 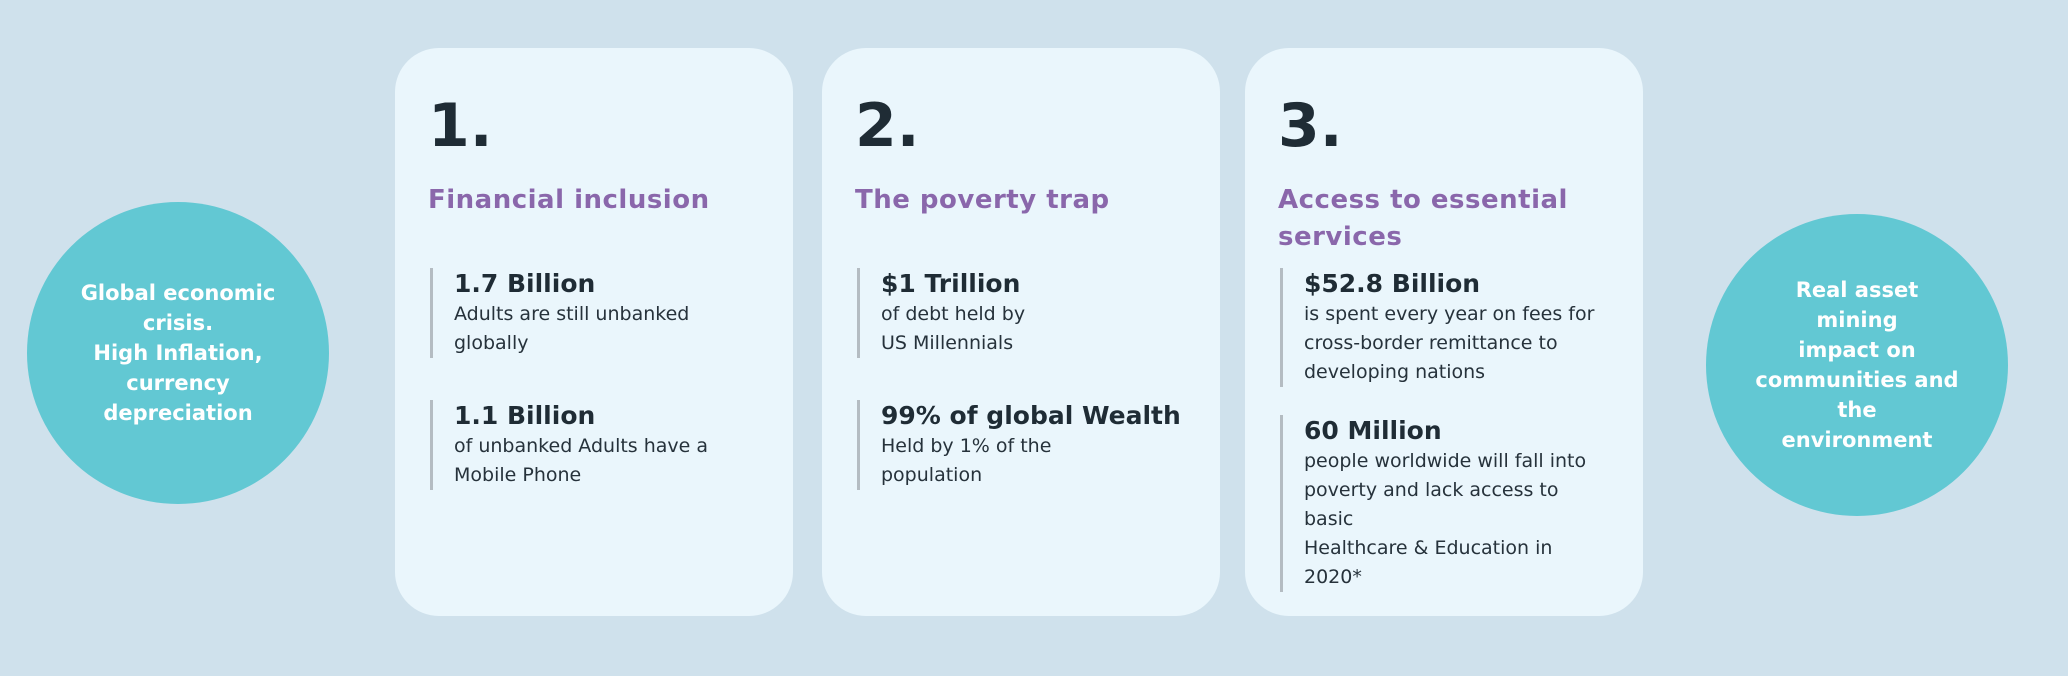 What do you see at coordinates (1392, 283) in the screenshot?
I see `stat-value: $52.8 Billion` at bounding box center [1392, 283].